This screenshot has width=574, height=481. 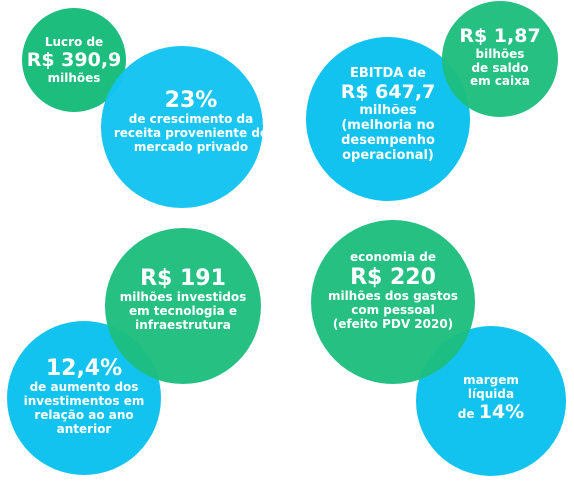 What do you see at coordinates (84, 387) in the screenshot?
I see `aumento-line2: de aumento dos` at bounding box center [84, 387].